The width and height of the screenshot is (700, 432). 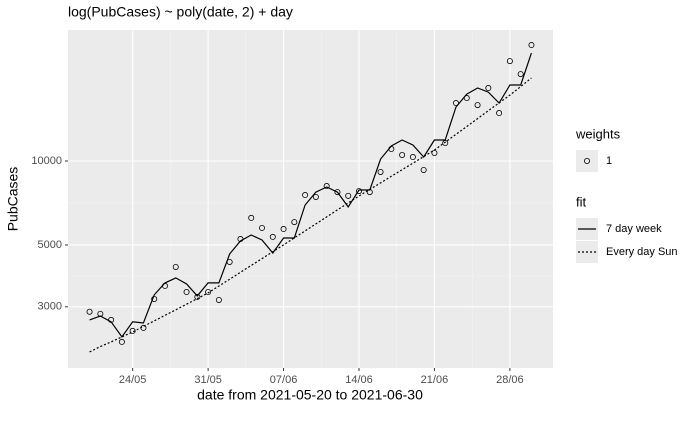 I want to click on y-tick-label: 10000, so click(x=46, y=161).